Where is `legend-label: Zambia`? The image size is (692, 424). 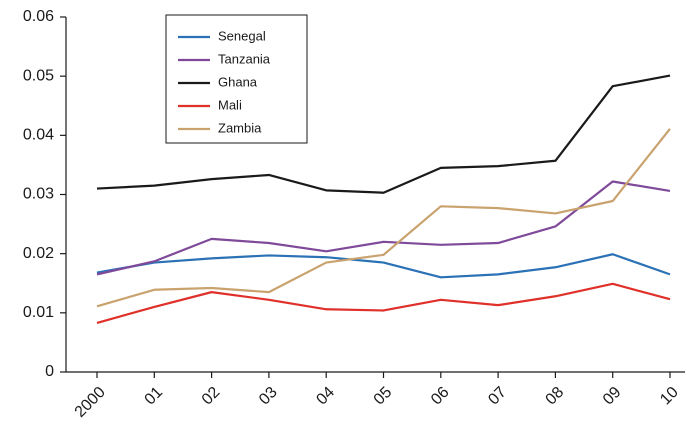 legend-label: Zambia is located at coordinates (240, 127).